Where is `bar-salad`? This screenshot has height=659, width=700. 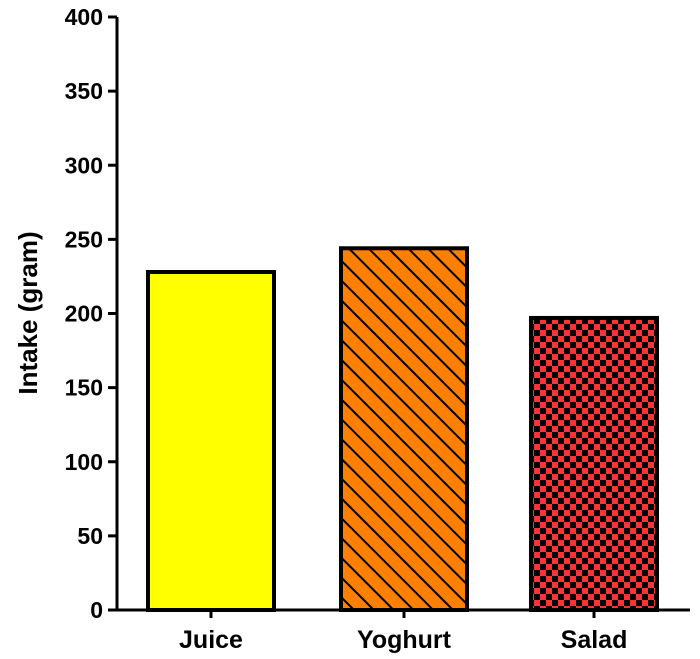
bar-salad is located at coordinates (594, 463).